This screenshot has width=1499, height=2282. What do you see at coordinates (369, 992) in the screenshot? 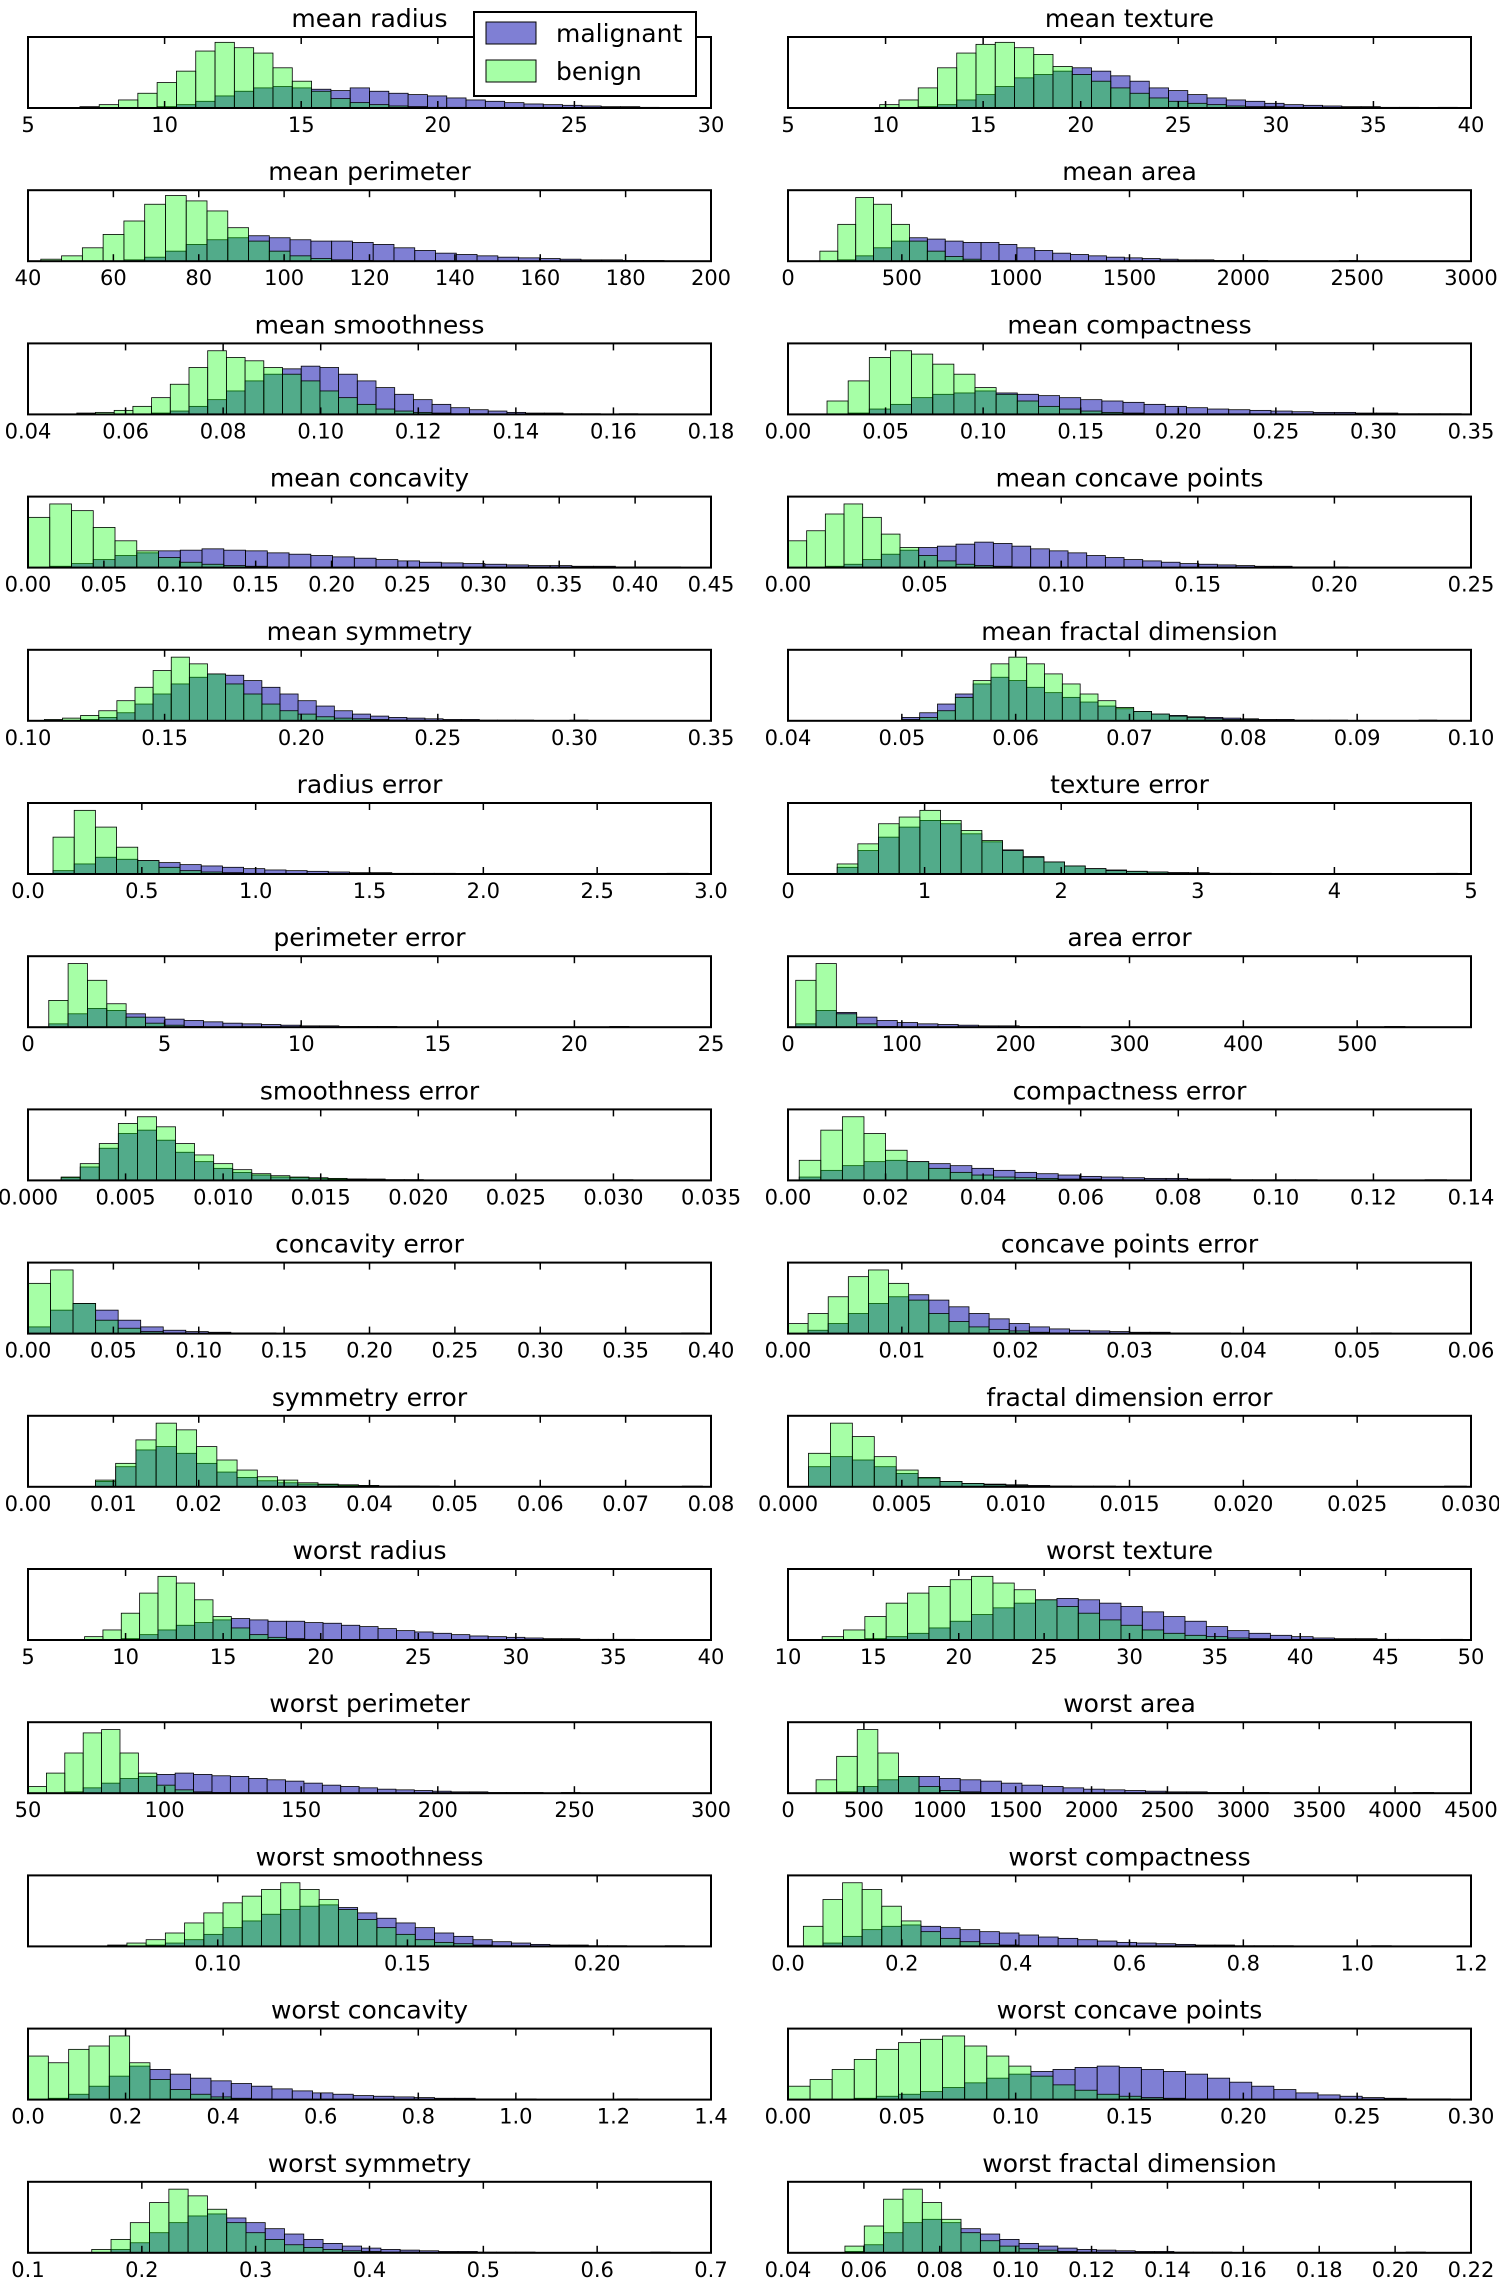
I see `axes-frame-perimeter-error` at bounding box center [369, 992].